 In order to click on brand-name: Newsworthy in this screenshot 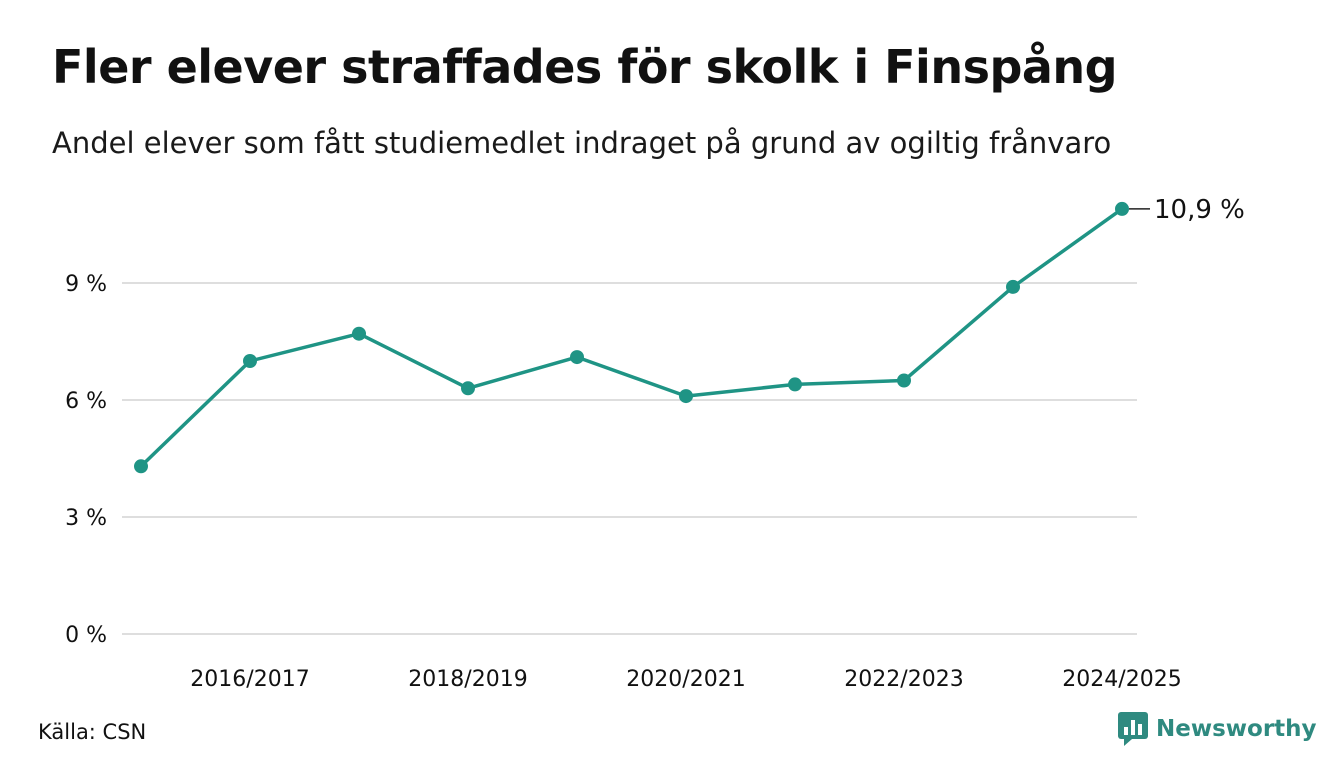, I will do `click(1236, 729)`.